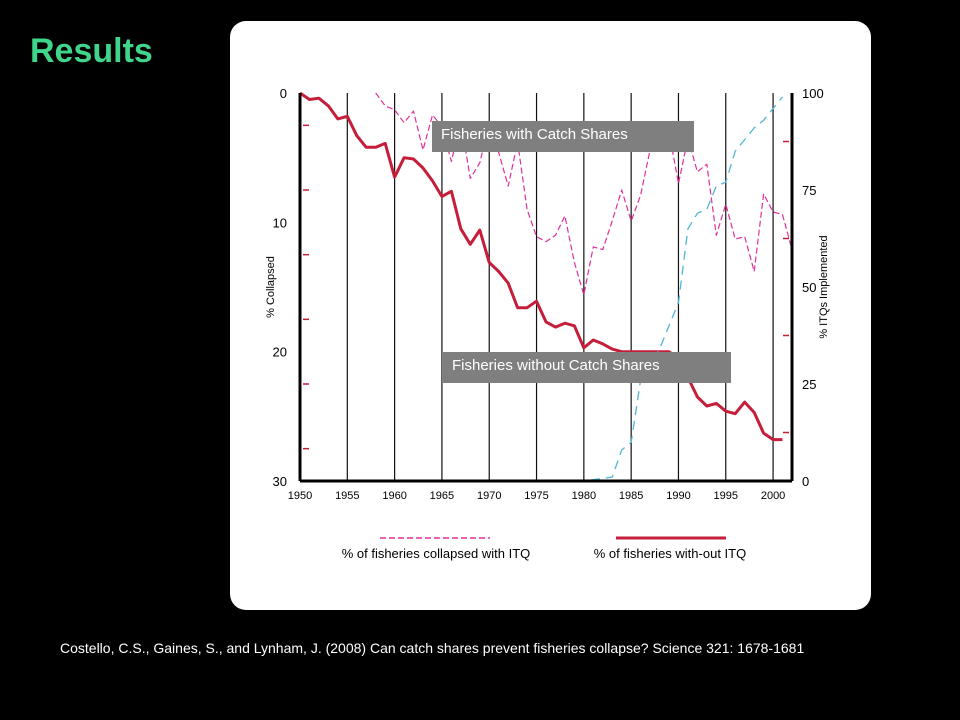 The height and width of the screenshot is (720, 960). I want to click on callout-with-catch-shares: Fisheries with Catch Shares, so click(563, 136).